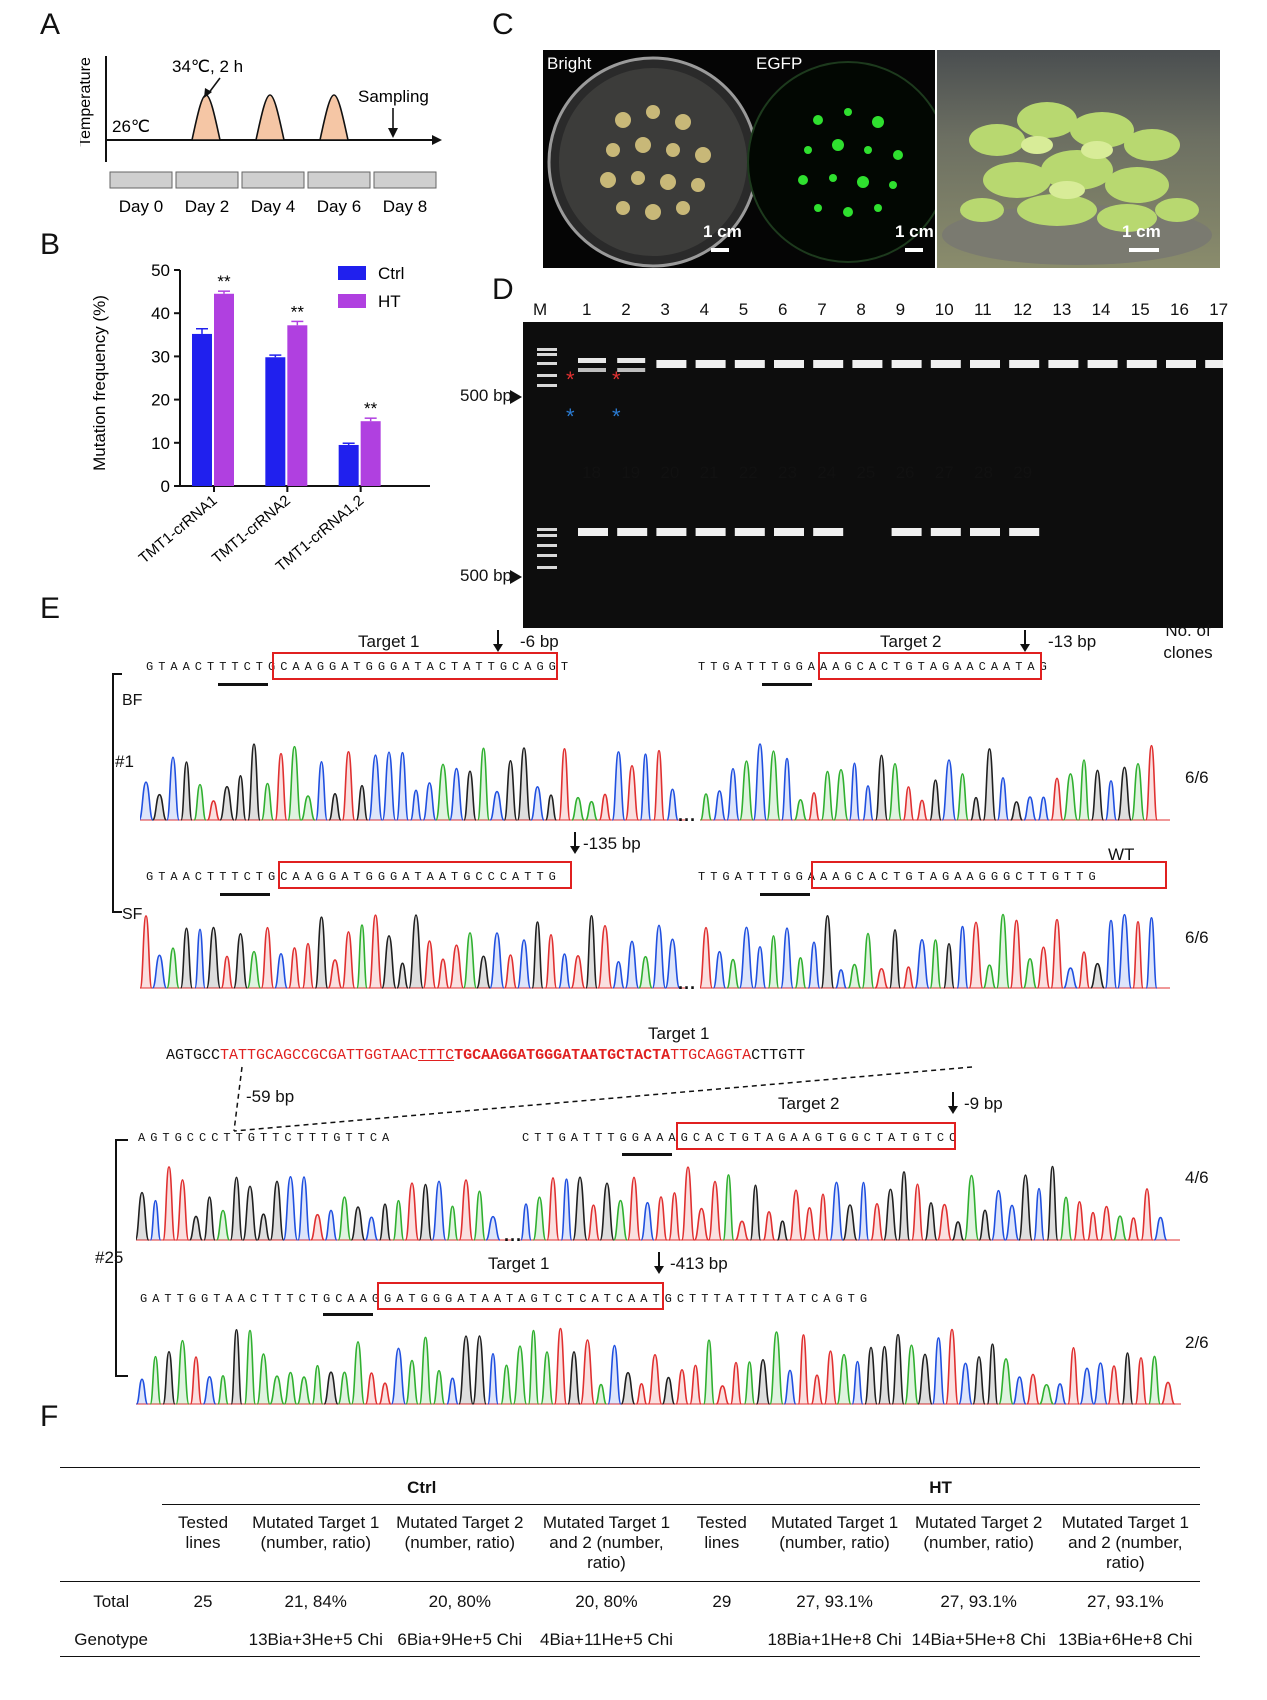 This screenshot has width=1267, height=1700. What do you see at coordinates (245, 894) in the screenshot?
I see `pam-underline` at bounding box center [245, 894].